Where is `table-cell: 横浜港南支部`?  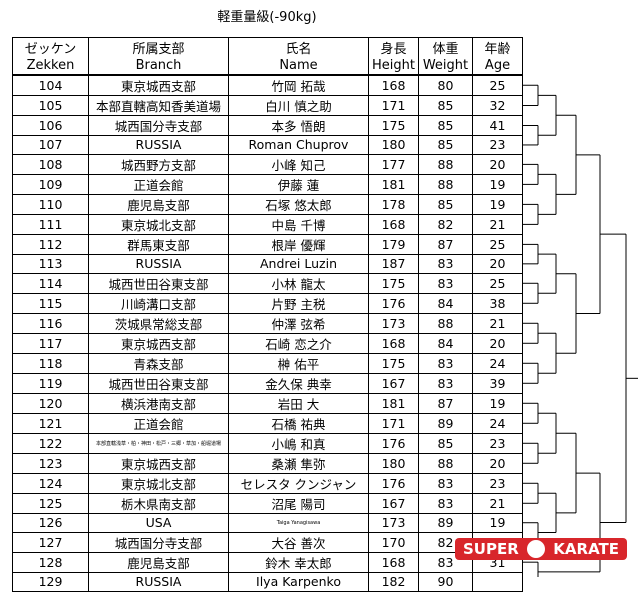
table-cell: 横浜港南支部 is located at coordinates (158, 403).